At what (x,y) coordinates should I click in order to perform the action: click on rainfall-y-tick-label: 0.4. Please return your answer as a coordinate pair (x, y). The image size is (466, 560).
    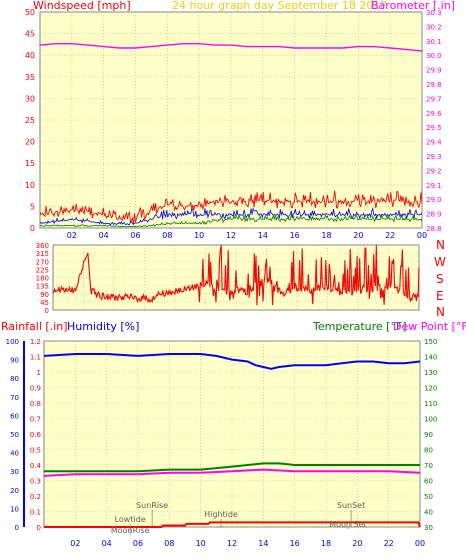
    Looking at the image, I should click on (36, 466).